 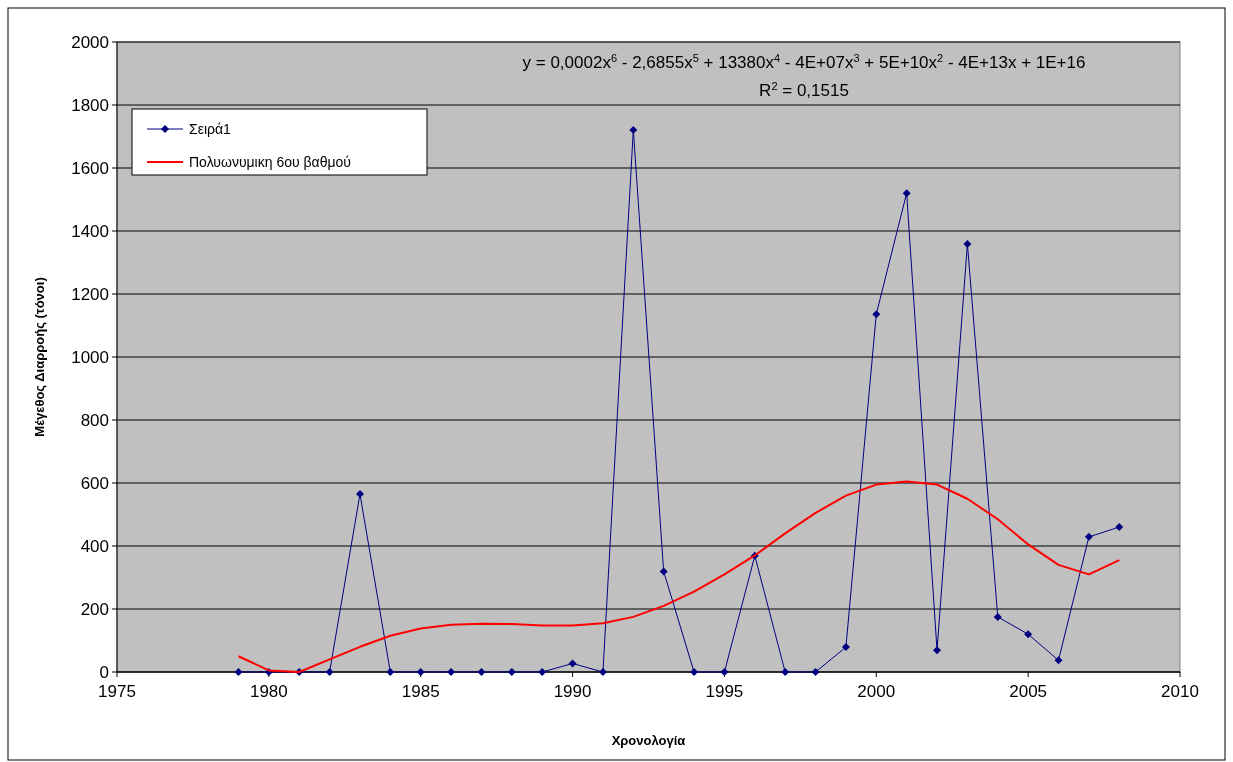 I want to click on x-tick-label: 2000, so click(x=876, y=691).